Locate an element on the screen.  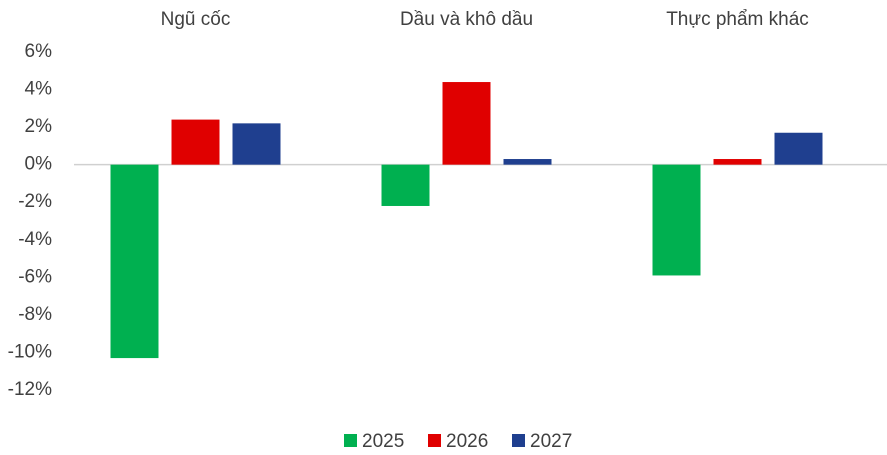
y-tick-label: -8% is located at coordinates (35, 314).